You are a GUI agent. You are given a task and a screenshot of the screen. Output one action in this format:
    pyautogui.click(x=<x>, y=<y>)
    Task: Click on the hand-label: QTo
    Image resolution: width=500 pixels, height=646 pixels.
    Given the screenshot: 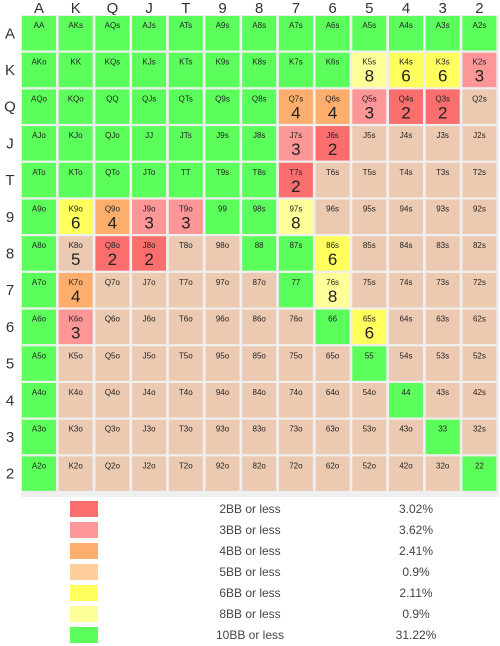 What is the action you would take?
    pyautogui.click(x=112, y=172)
    